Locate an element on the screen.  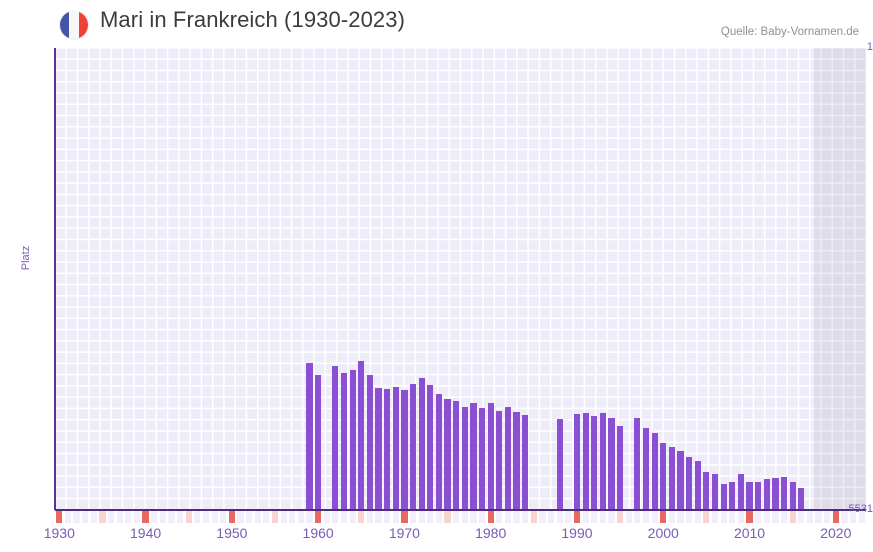
x-tick-faint-2018 is located at coordinates (818, 517).